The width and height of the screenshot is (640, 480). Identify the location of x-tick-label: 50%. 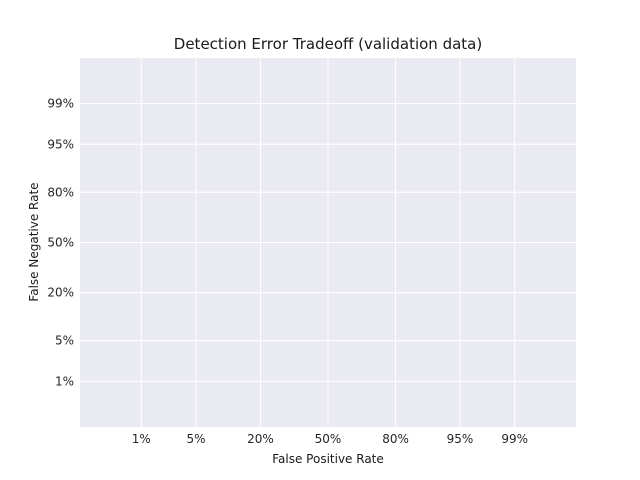
(328, 439).